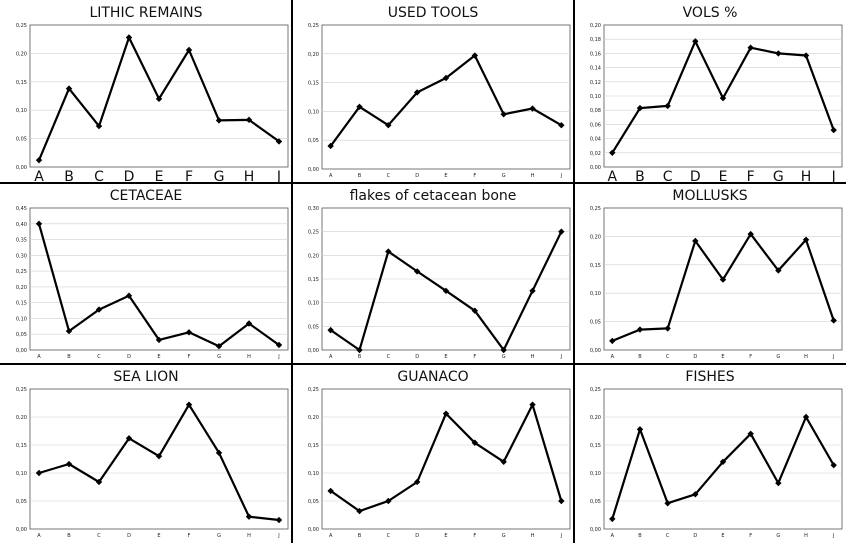 The image size is (846, 543). Describe the element at coordinates (21, 209) in the screenshot. I see `y-tick-label: 0,45` at that location.